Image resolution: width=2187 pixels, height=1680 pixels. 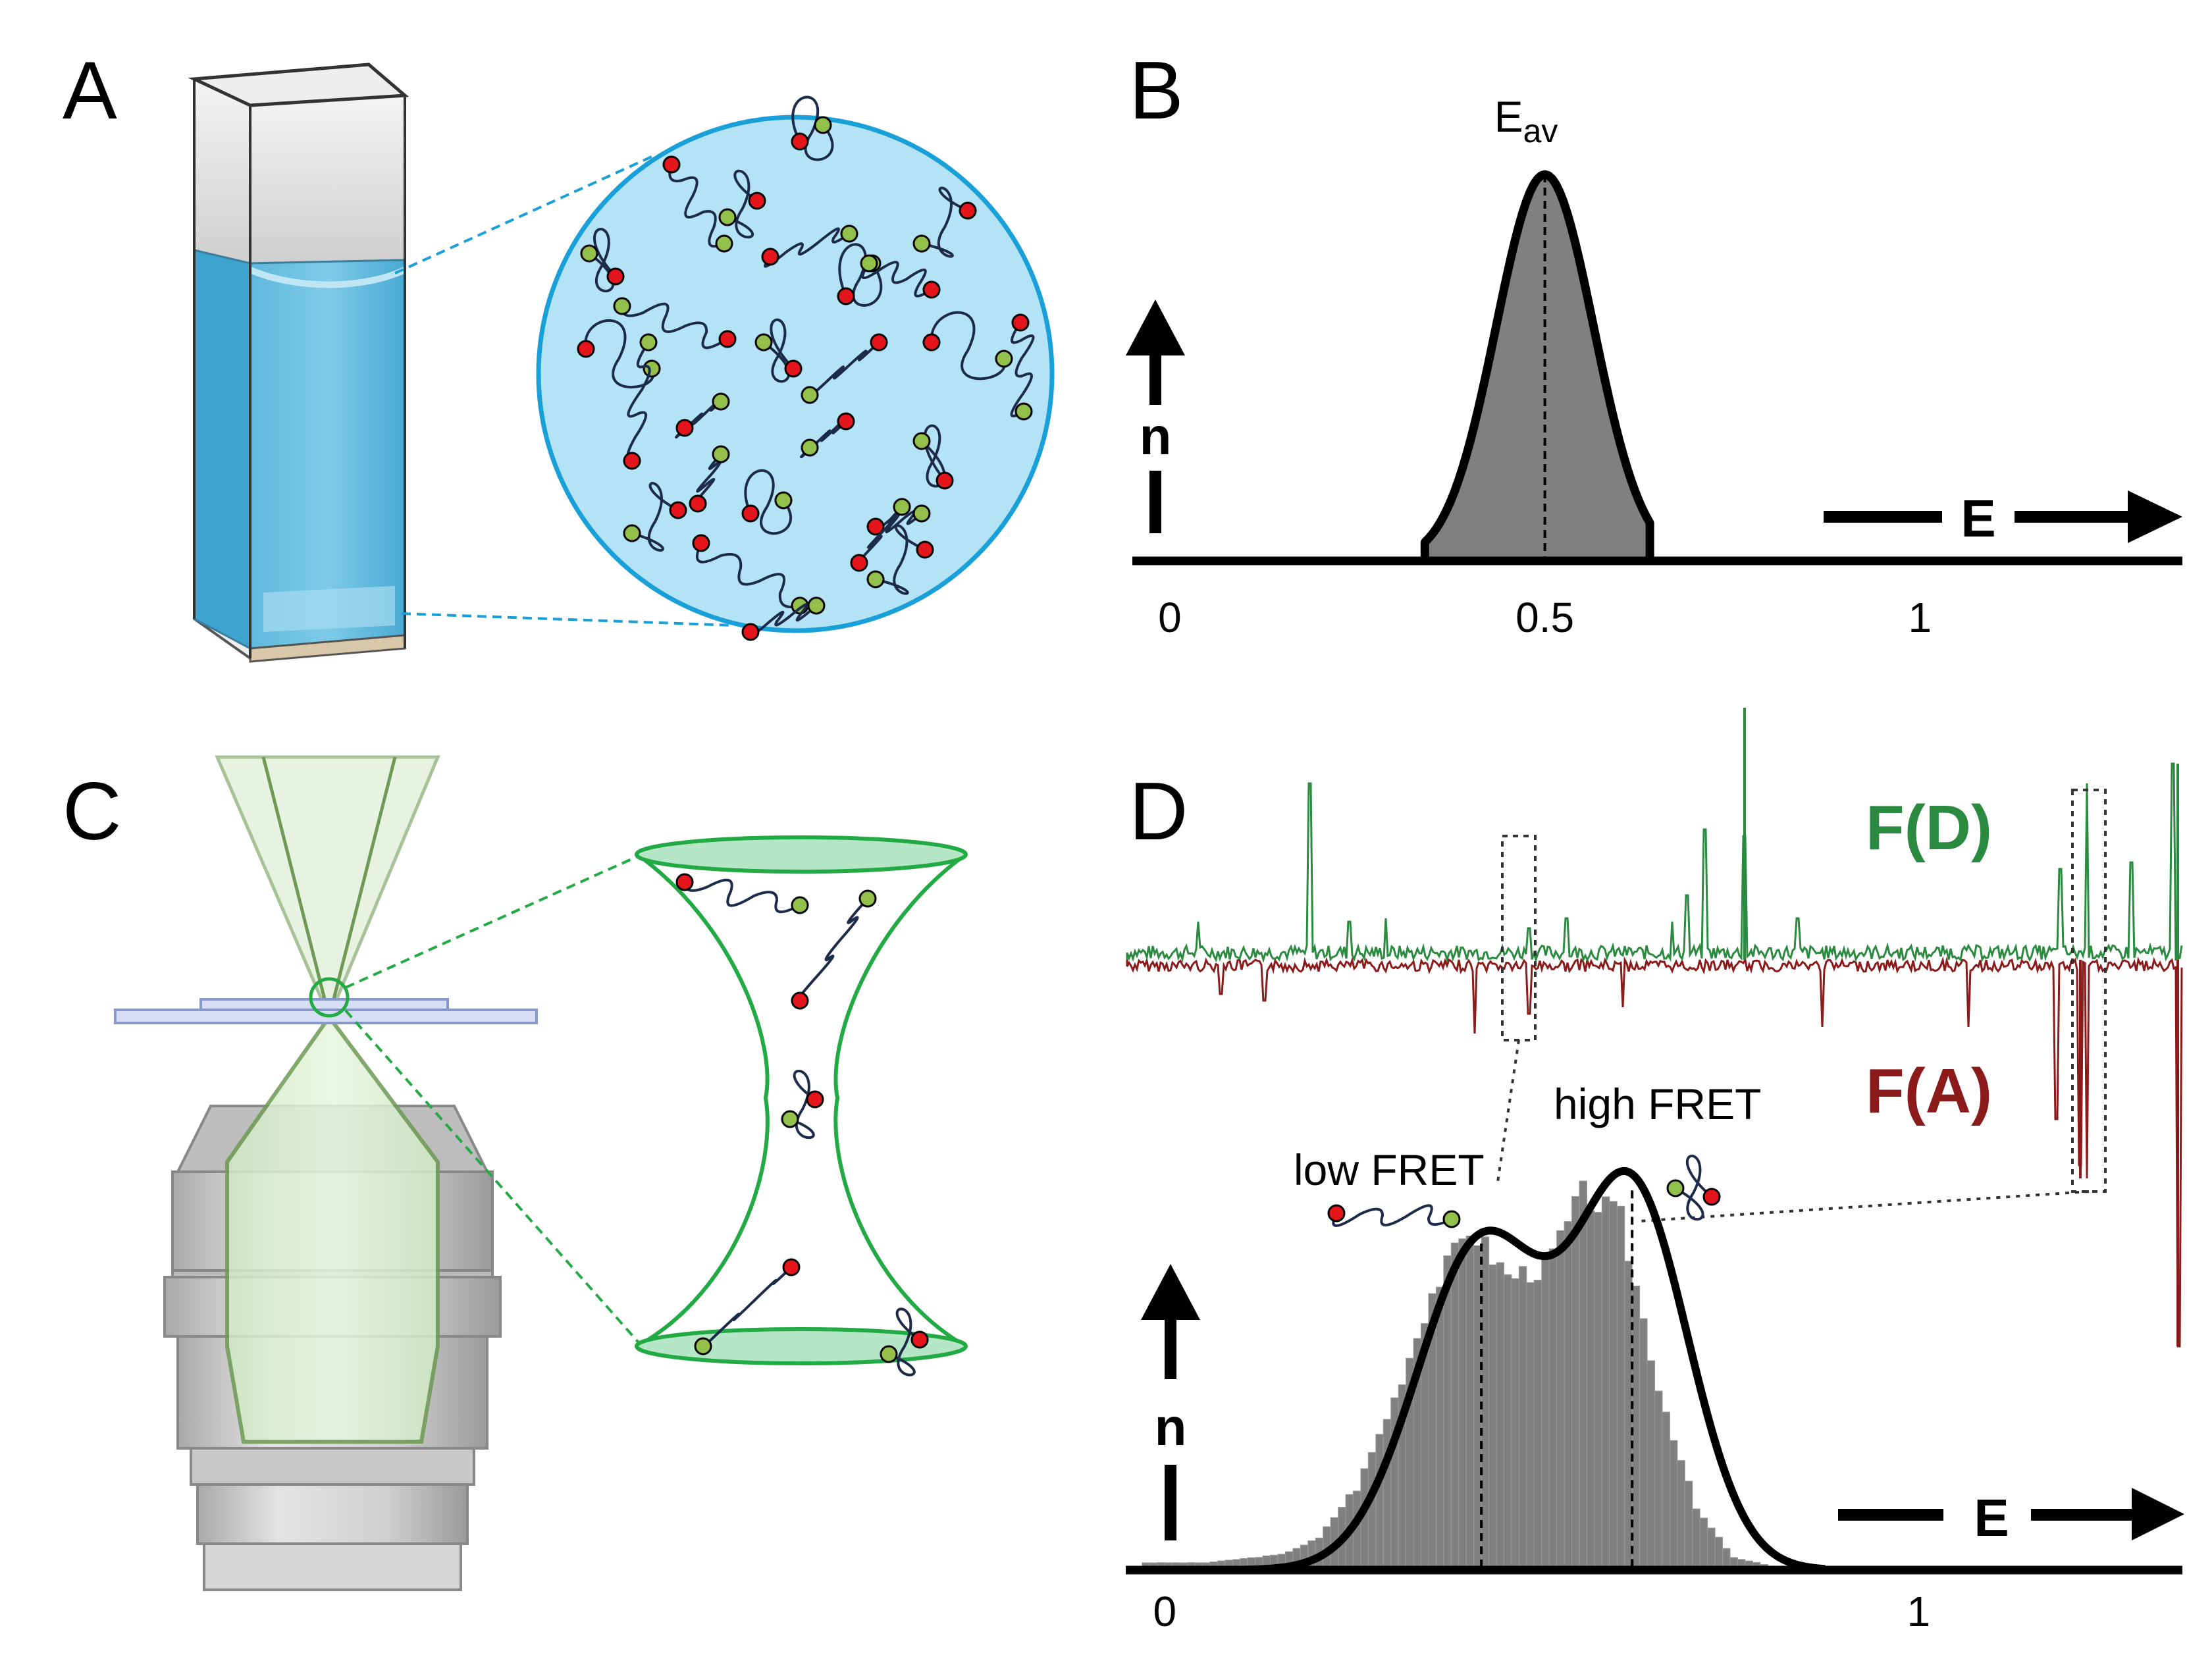 I want to click on zoom-lines-c, so click(x=493, y=1100).